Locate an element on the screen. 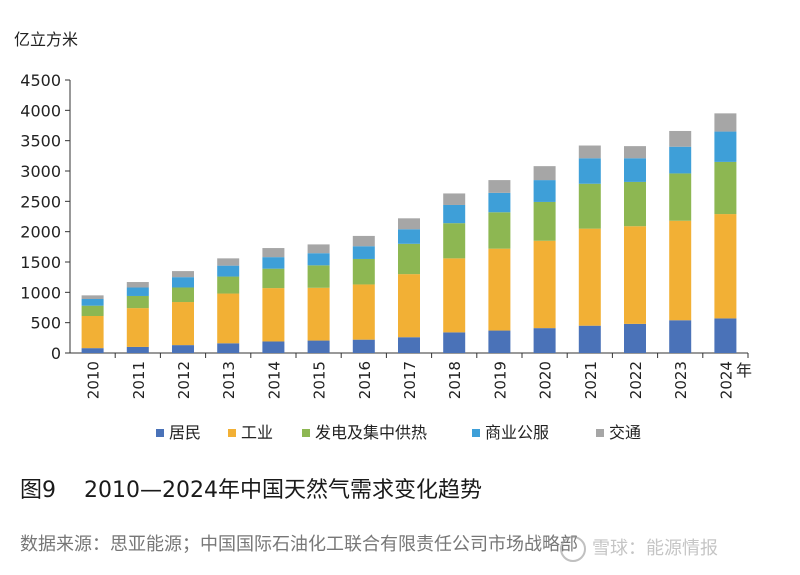 This screenshot has width=800, height=575. x-tick-label: 2023 is located at coordinates (681, 380).